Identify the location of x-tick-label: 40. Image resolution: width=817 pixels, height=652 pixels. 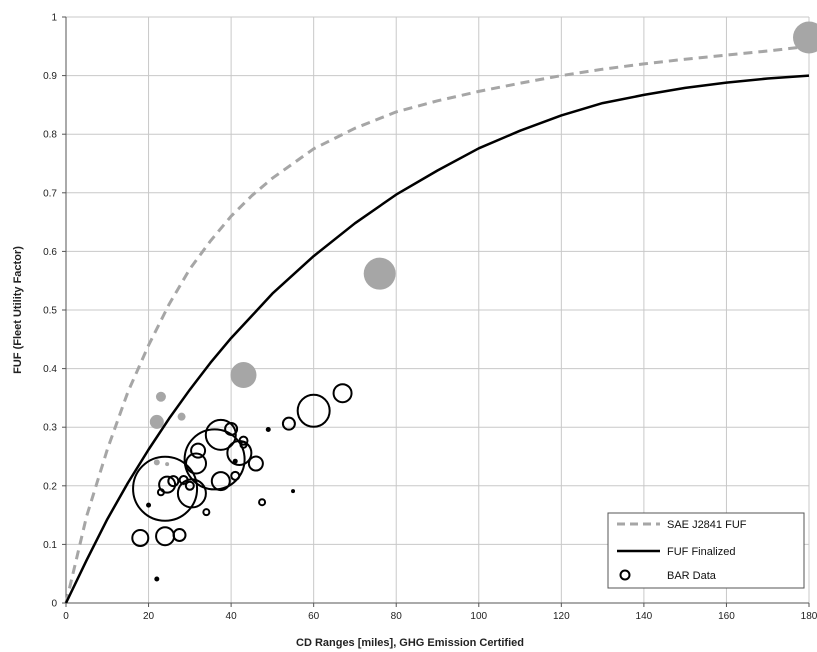
(232, 616).